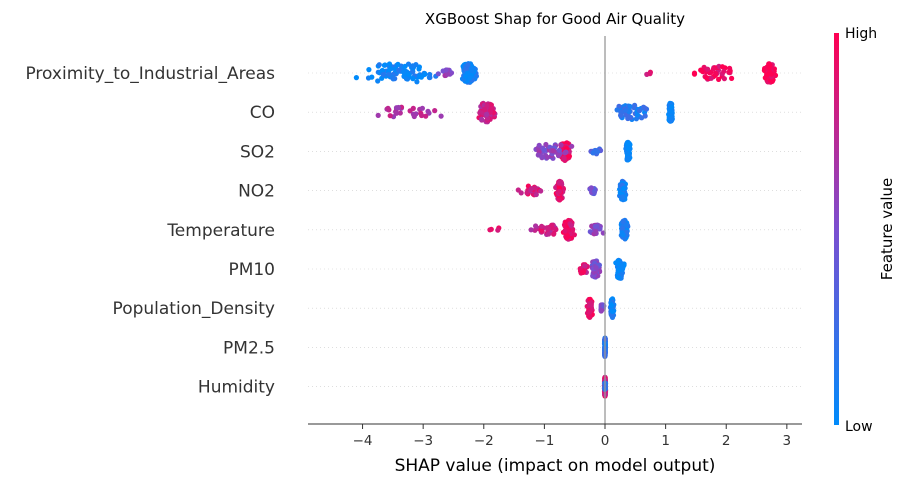 This screenshot has width=907, height=483. What do you see at coordinates (512, 347) in the screenshot?
I see `feature-row: PM2.5` at bounding box center [512, 347].